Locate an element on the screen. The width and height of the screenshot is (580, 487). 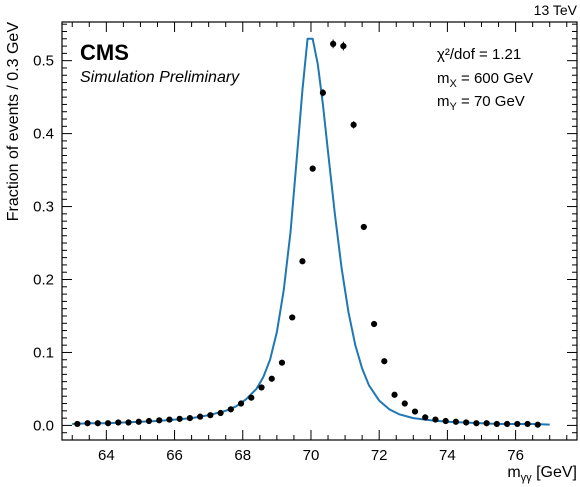
x-tick-label: 64 is located at coordinates (106, 455).